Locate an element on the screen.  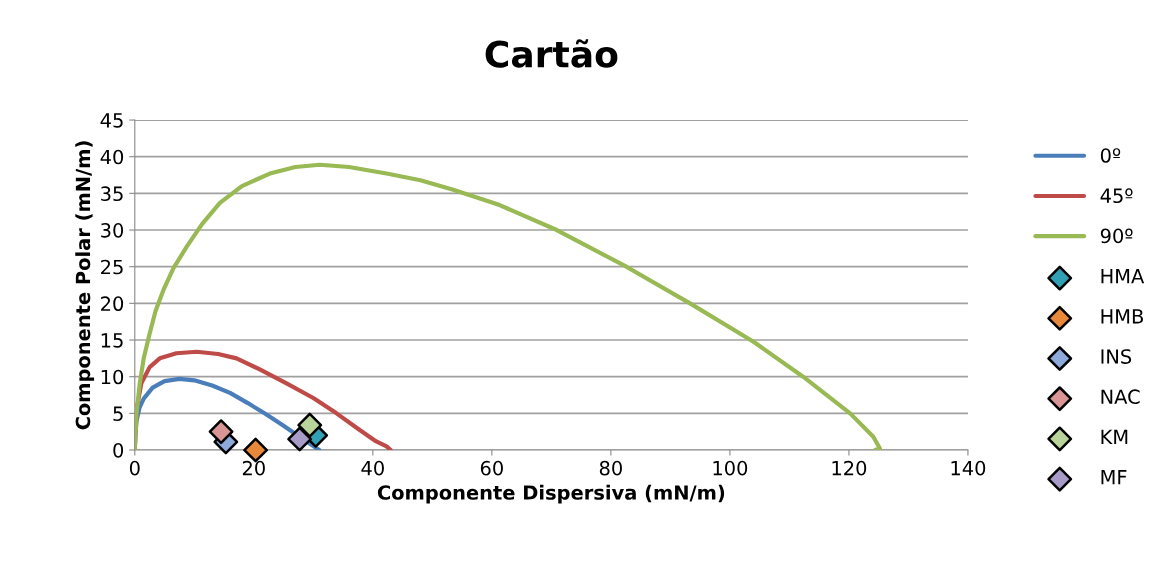
legend-label: HMB is located at coordinates (1122, 316).